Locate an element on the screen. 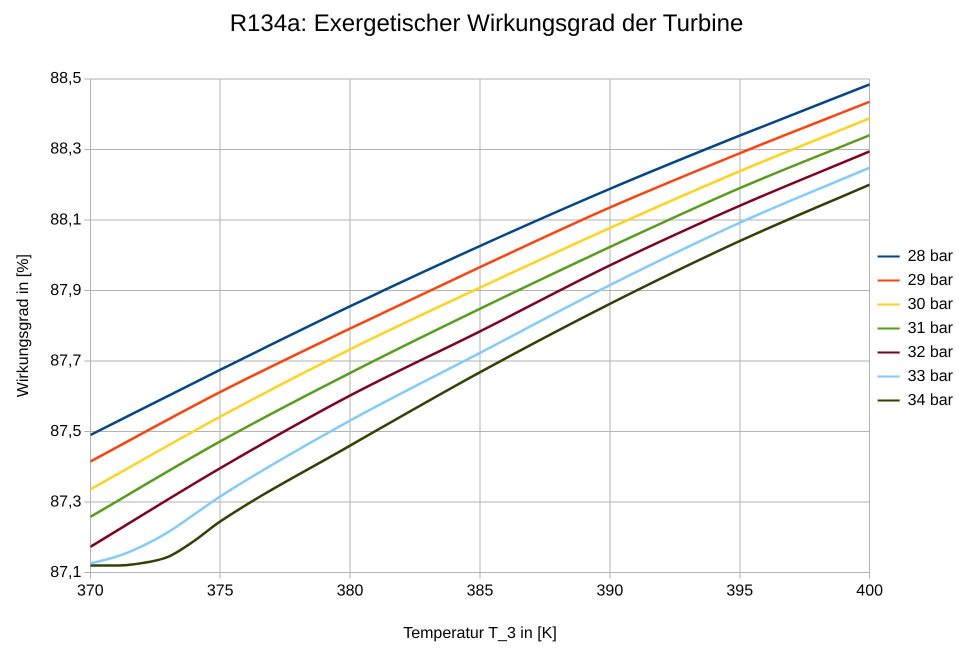  legend-label: 31 bar is located at coordinates (931, 328).